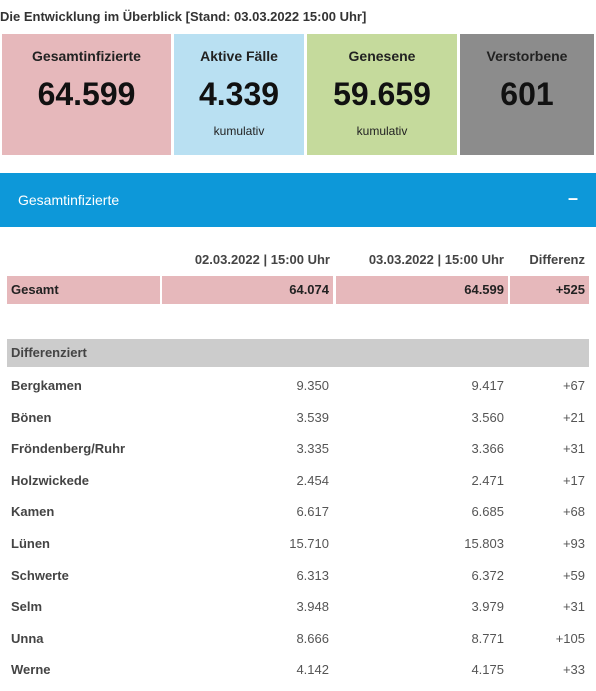 Image resolution: width=596 pixels, height=691 pixels. I want to click on card-value: 59.659, so click(382, 94).